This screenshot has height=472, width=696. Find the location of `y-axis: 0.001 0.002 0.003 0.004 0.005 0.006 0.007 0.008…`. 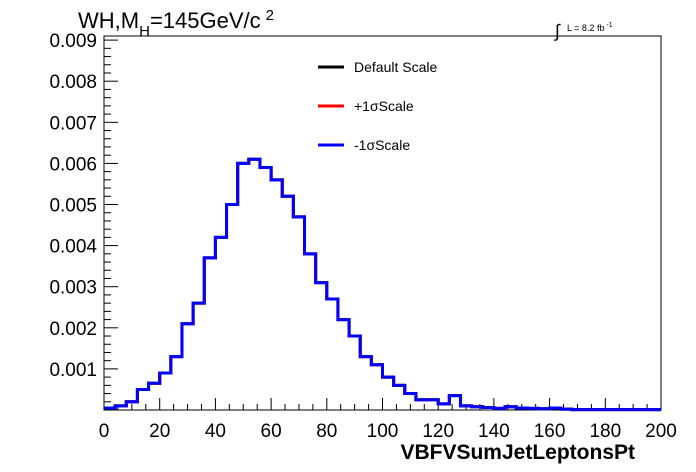

y-axis: 0.001 0.002 0.003 0.004 0.005 0.006 0.007 0.008… is located at coordinates (83, 217).